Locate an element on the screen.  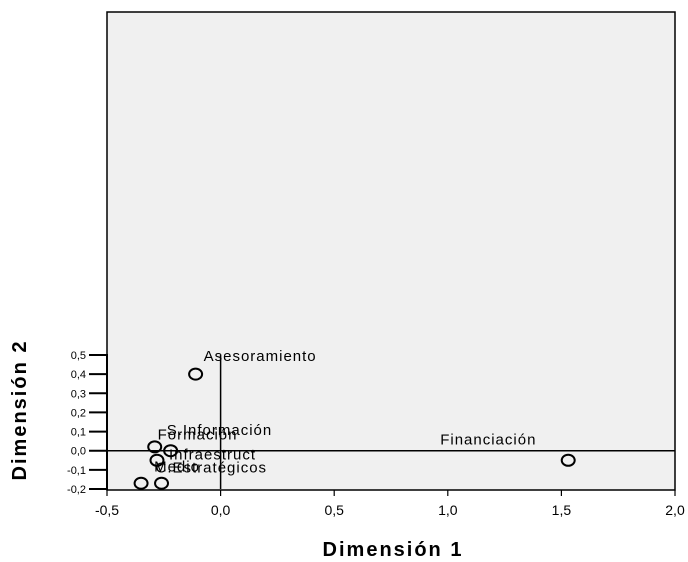
y-tick-label: 0,2 is located at coordinates (78, 413).